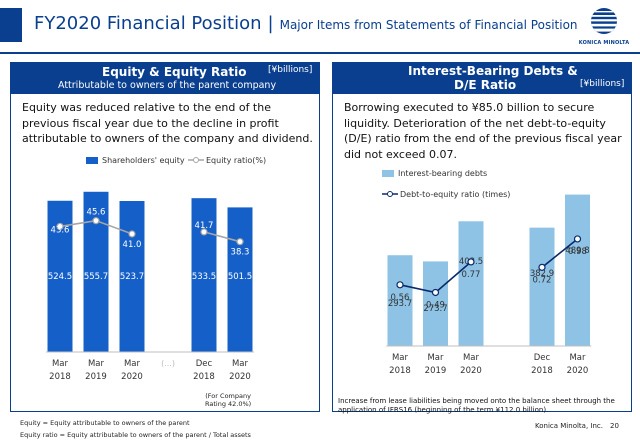 The image size is (640, 443). I want to click on legend-label: Debt-to-equity ratio (times), so click(455, 194).